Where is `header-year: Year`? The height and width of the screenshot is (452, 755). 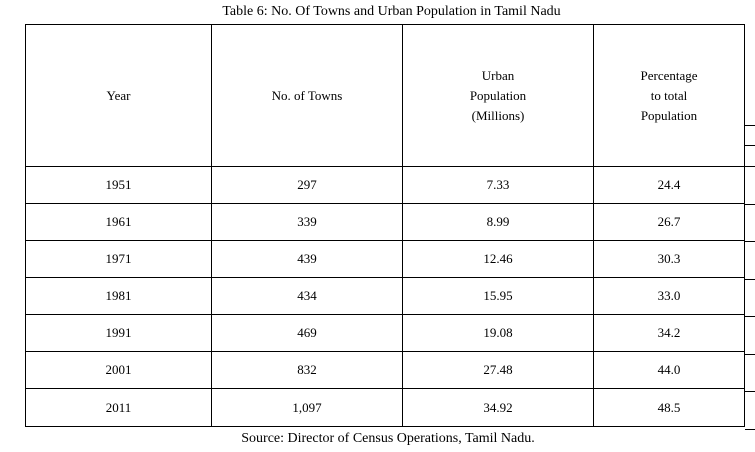
header-year: Year is located at coordinates (118, 95).